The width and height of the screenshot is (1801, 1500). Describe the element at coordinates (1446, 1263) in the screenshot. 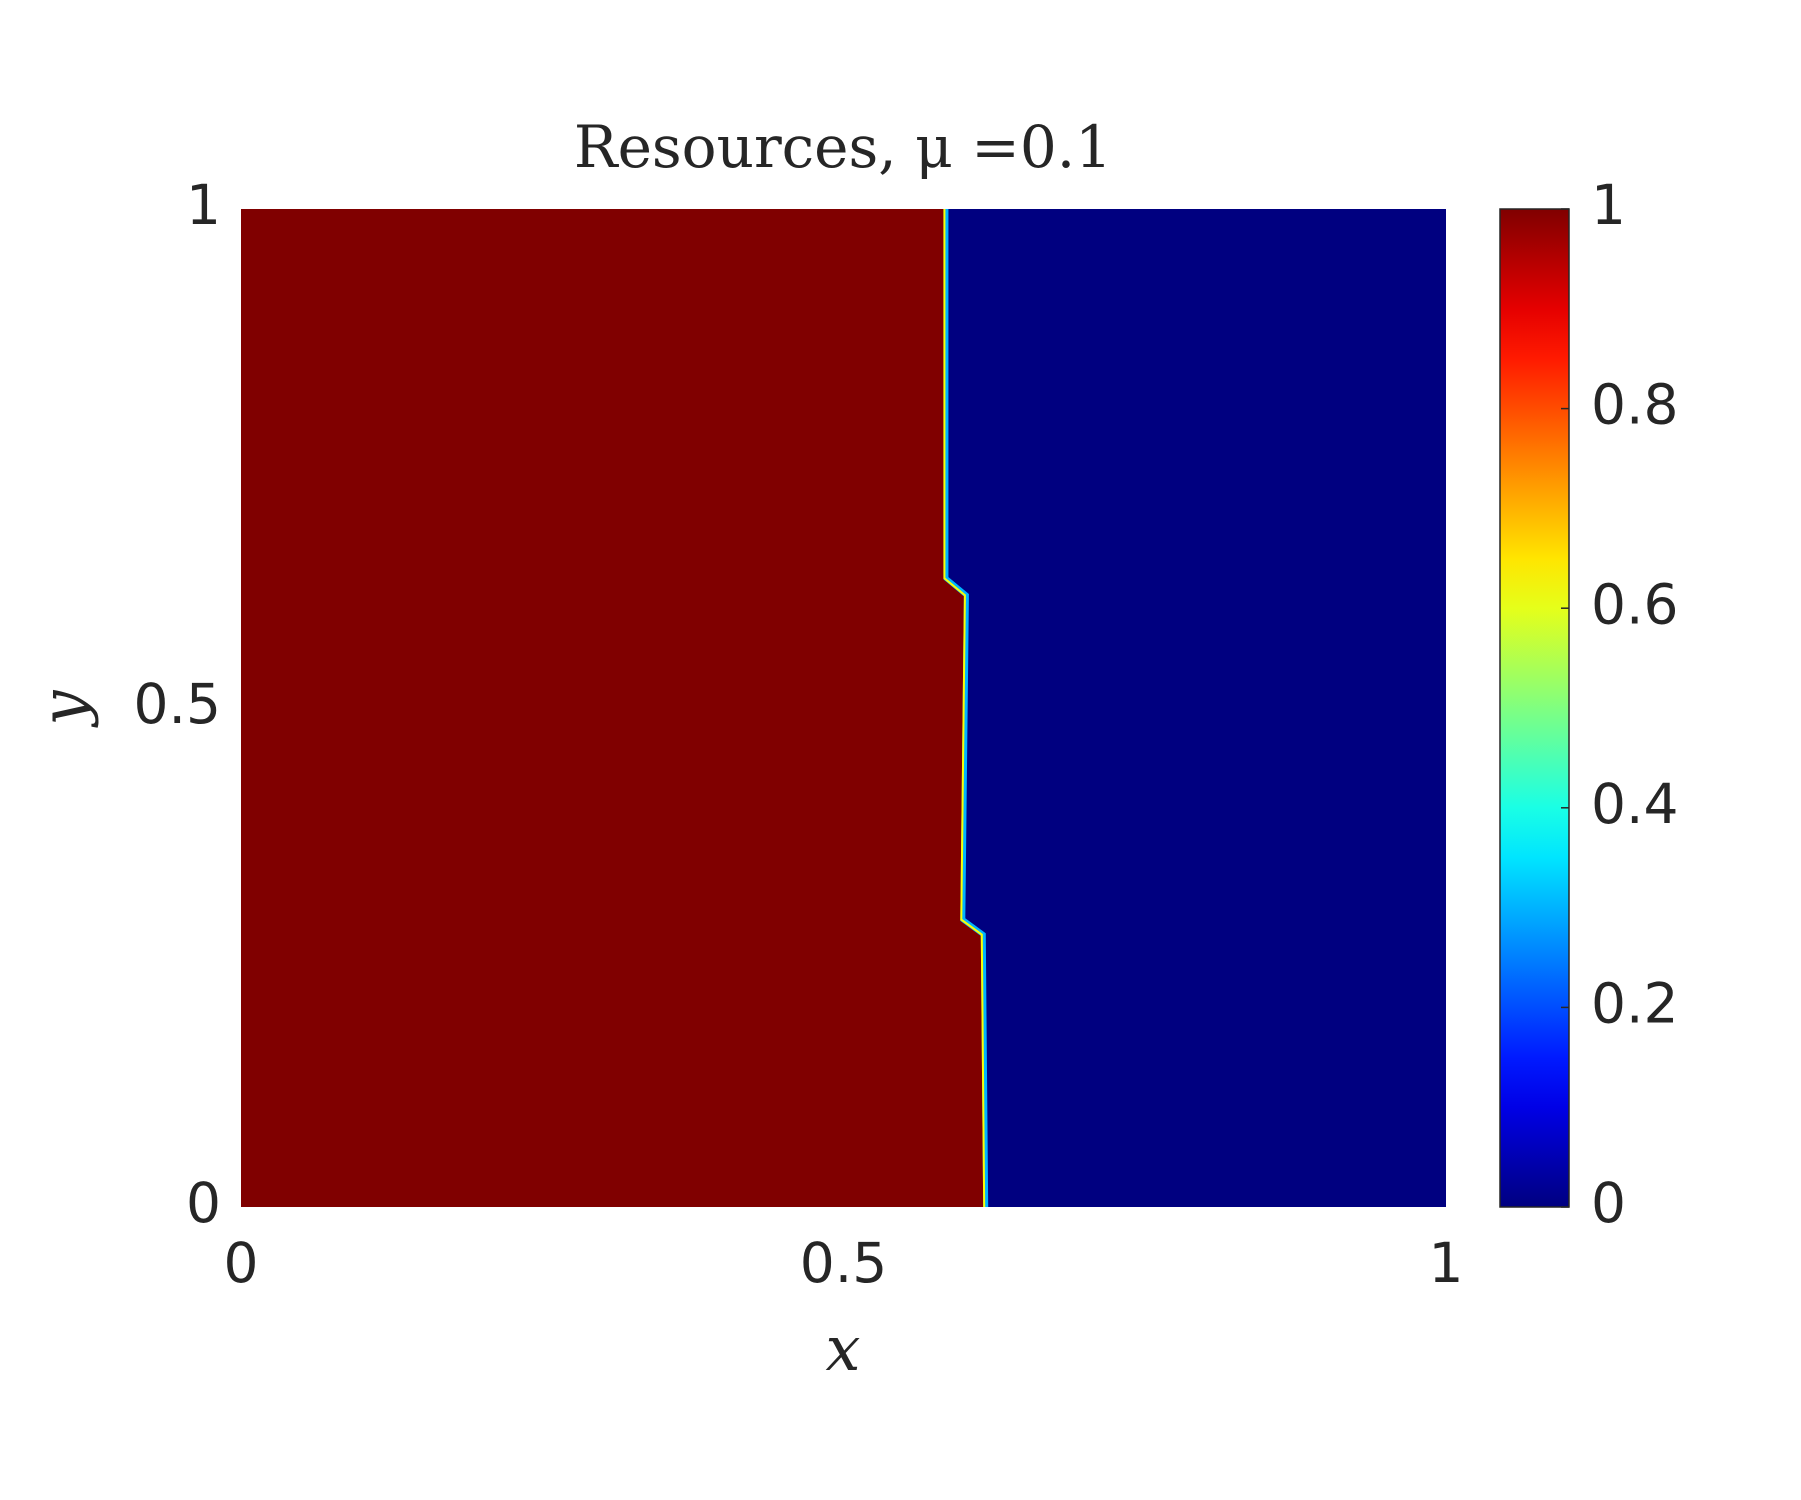

I see `x-tick-label: 1` at that location.